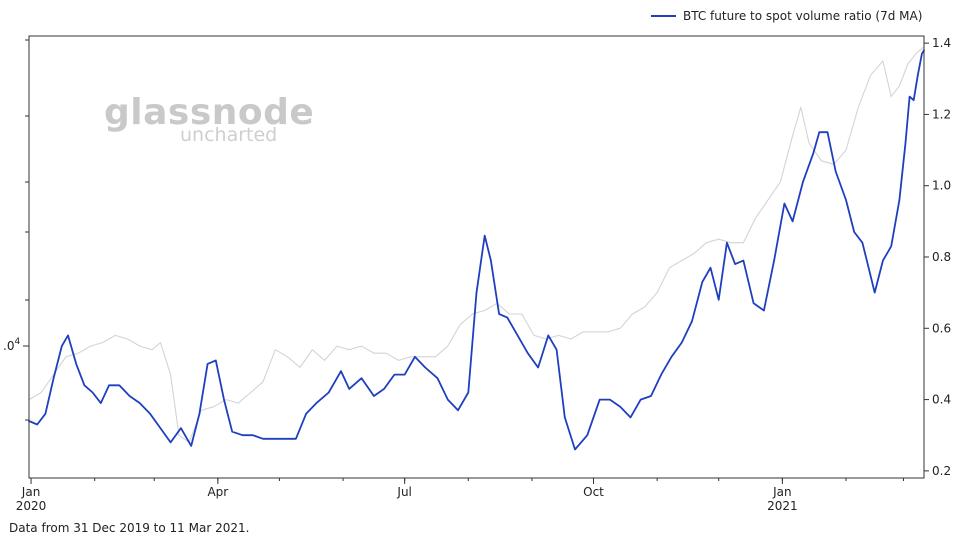 Image resolution: width=960 pixels, height=545 pixels. Describe the element at coordinates (782, 506) in the screenshot. I see `x-axis-tick-year-label: 2021` at that location.